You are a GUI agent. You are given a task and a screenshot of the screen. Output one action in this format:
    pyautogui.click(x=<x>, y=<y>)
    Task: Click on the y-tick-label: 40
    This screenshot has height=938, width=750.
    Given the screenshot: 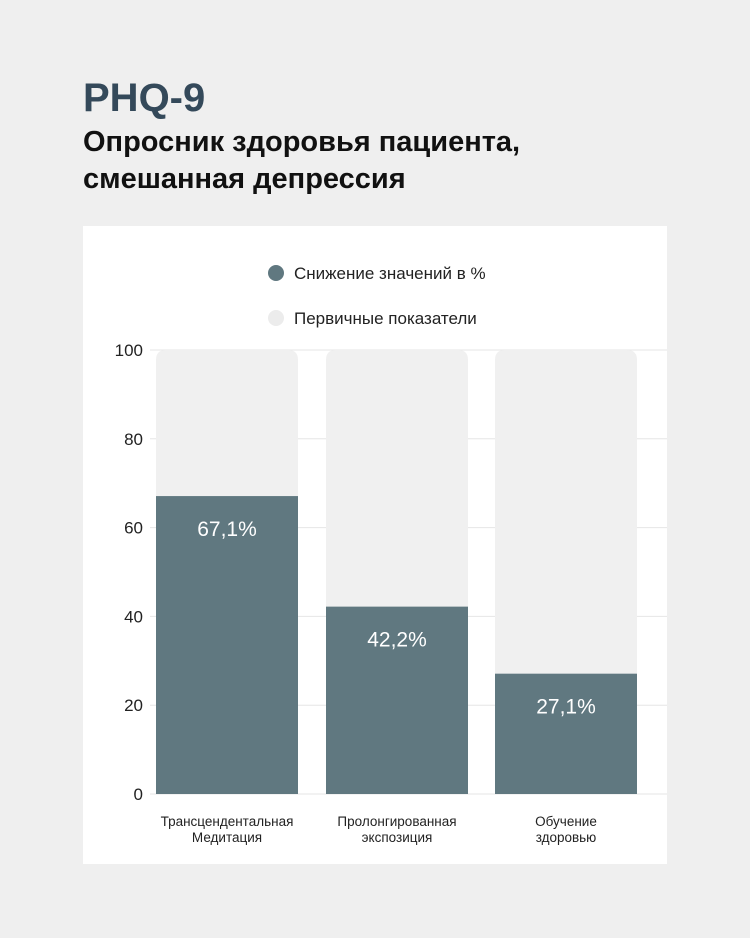 What is the action you would take?
    pyautogui.click(x=133, y=616)
    